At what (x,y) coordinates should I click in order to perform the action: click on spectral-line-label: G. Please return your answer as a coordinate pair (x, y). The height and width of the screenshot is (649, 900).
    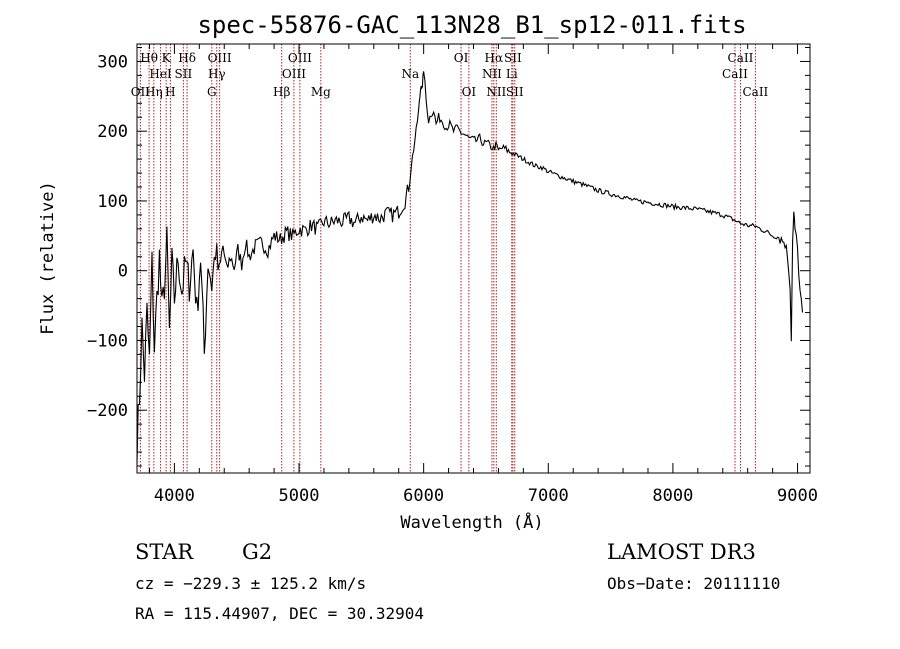
    Looking at the image, I should click on (212, 92).